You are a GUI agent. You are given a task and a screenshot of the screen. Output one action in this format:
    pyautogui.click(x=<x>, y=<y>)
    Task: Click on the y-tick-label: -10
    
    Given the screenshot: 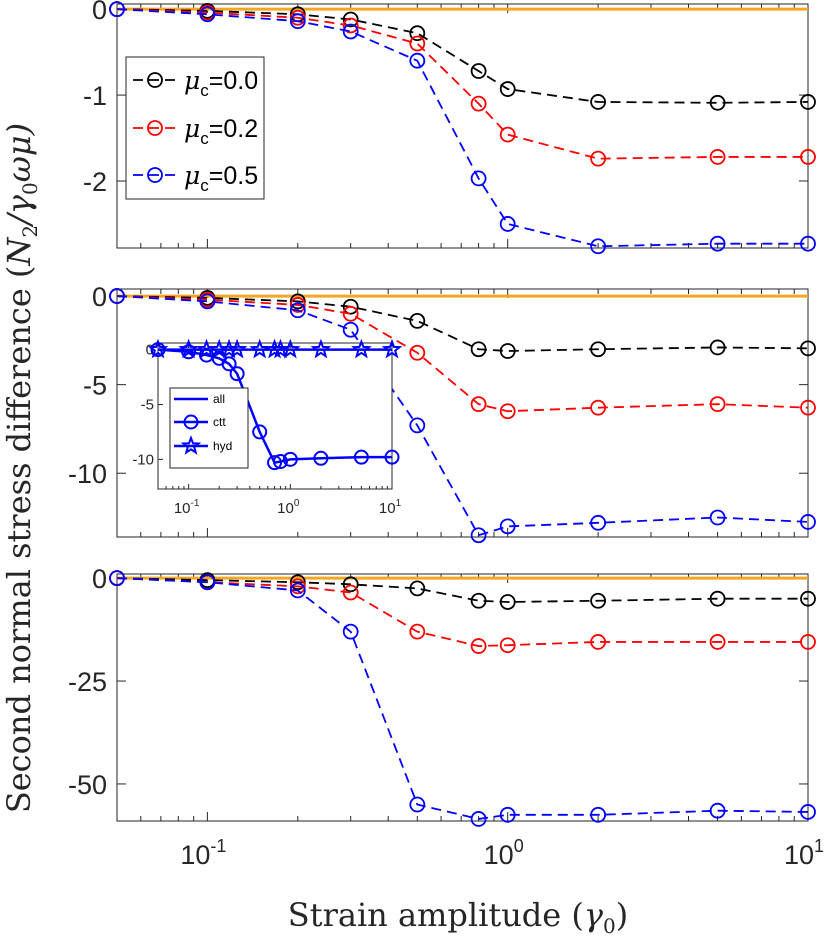 What is the action you would take?
    pyautogui.click(x=87, y=474)
    